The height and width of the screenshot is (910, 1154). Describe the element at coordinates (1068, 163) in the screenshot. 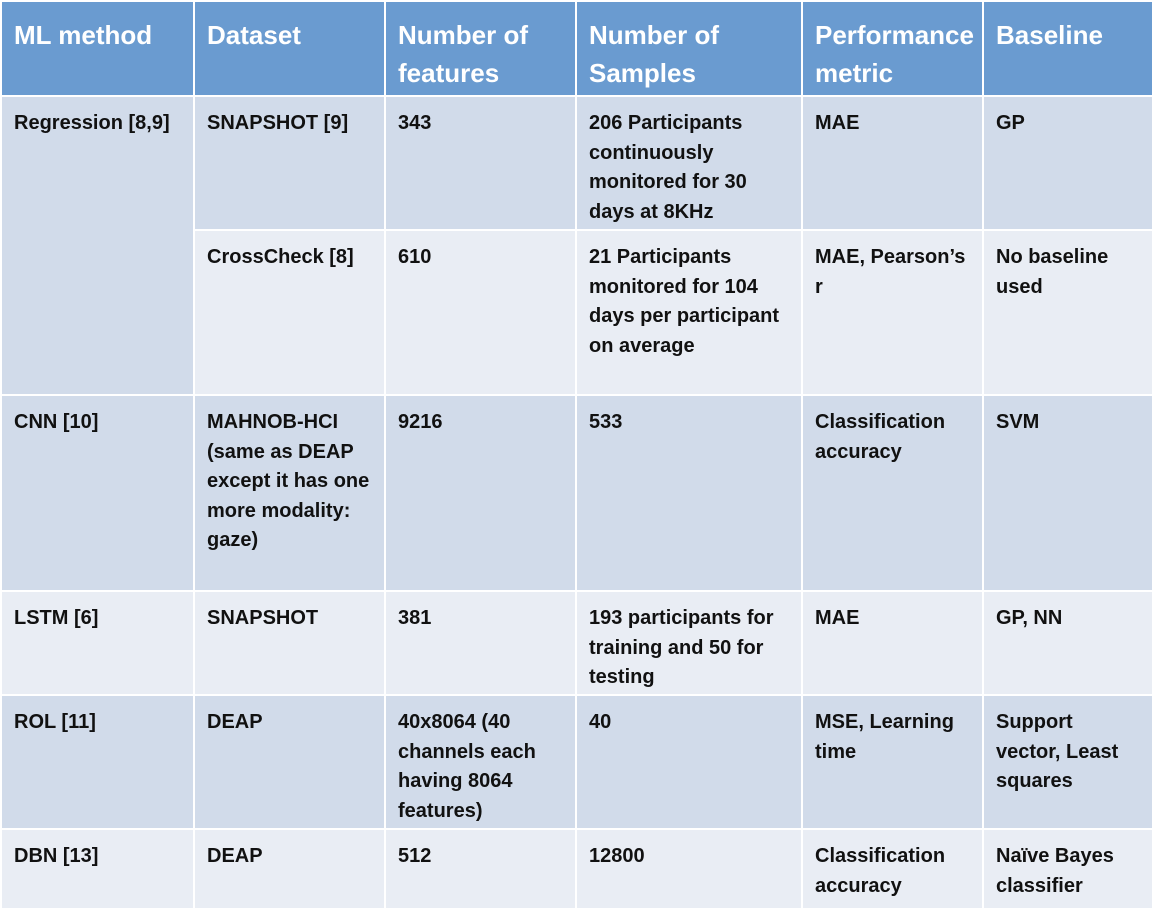

I see `baseline-cell: GP` at that location.